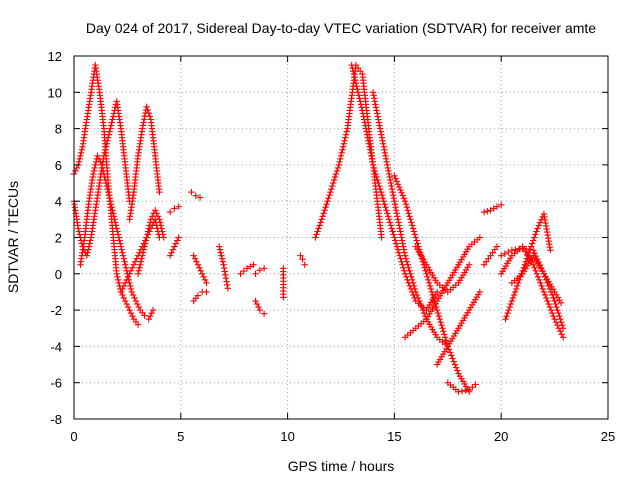 The height and width of the screenshot is (480, 640). I want to click on y-tick-label: 0, so click(58, 274).